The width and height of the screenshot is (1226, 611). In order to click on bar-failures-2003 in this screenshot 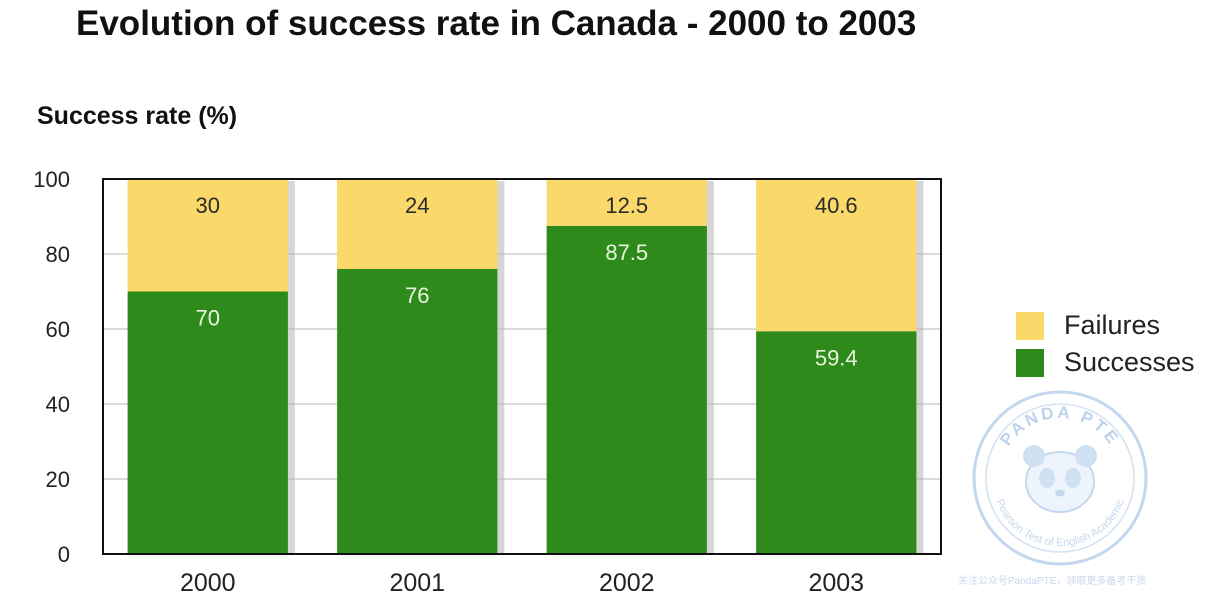, I will do `click(836, 255)`.